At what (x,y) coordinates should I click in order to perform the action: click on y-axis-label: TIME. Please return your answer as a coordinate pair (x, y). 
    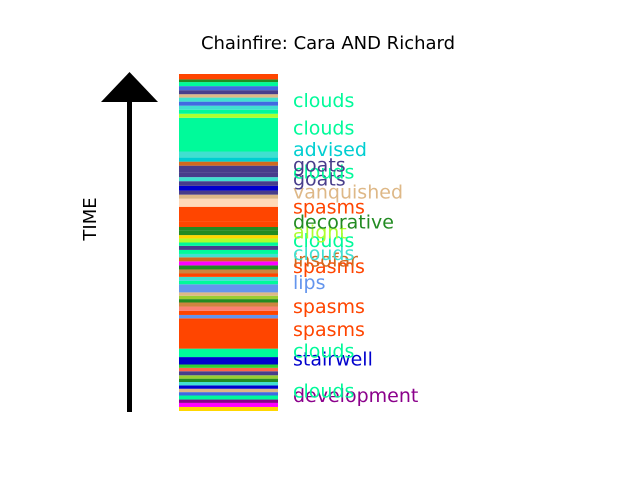
    Looking at the image, I should click on (90, 219).